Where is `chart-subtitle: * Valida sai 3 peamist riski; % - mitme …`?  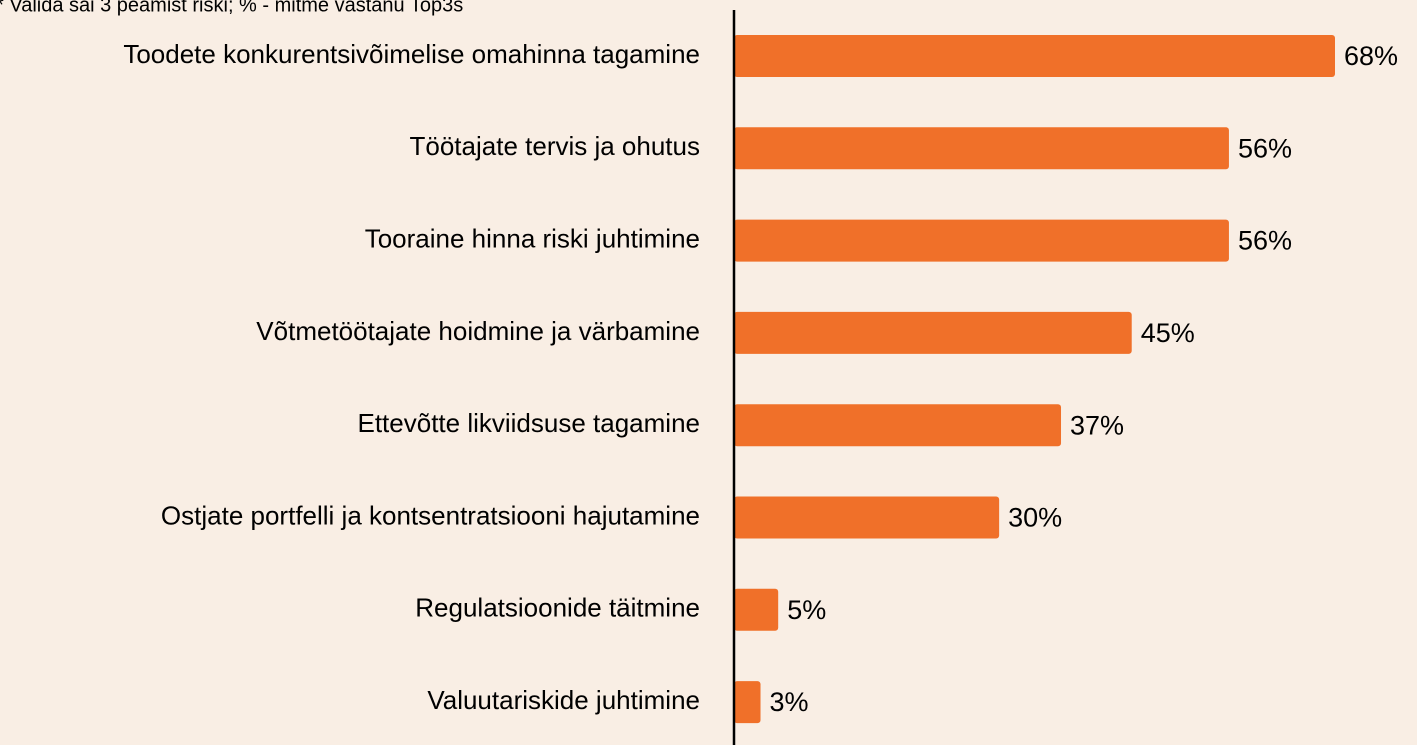
chart-subtitle: * Valida sai 3 peamist riski; % - mitme … is located at coordinates (231, 8).